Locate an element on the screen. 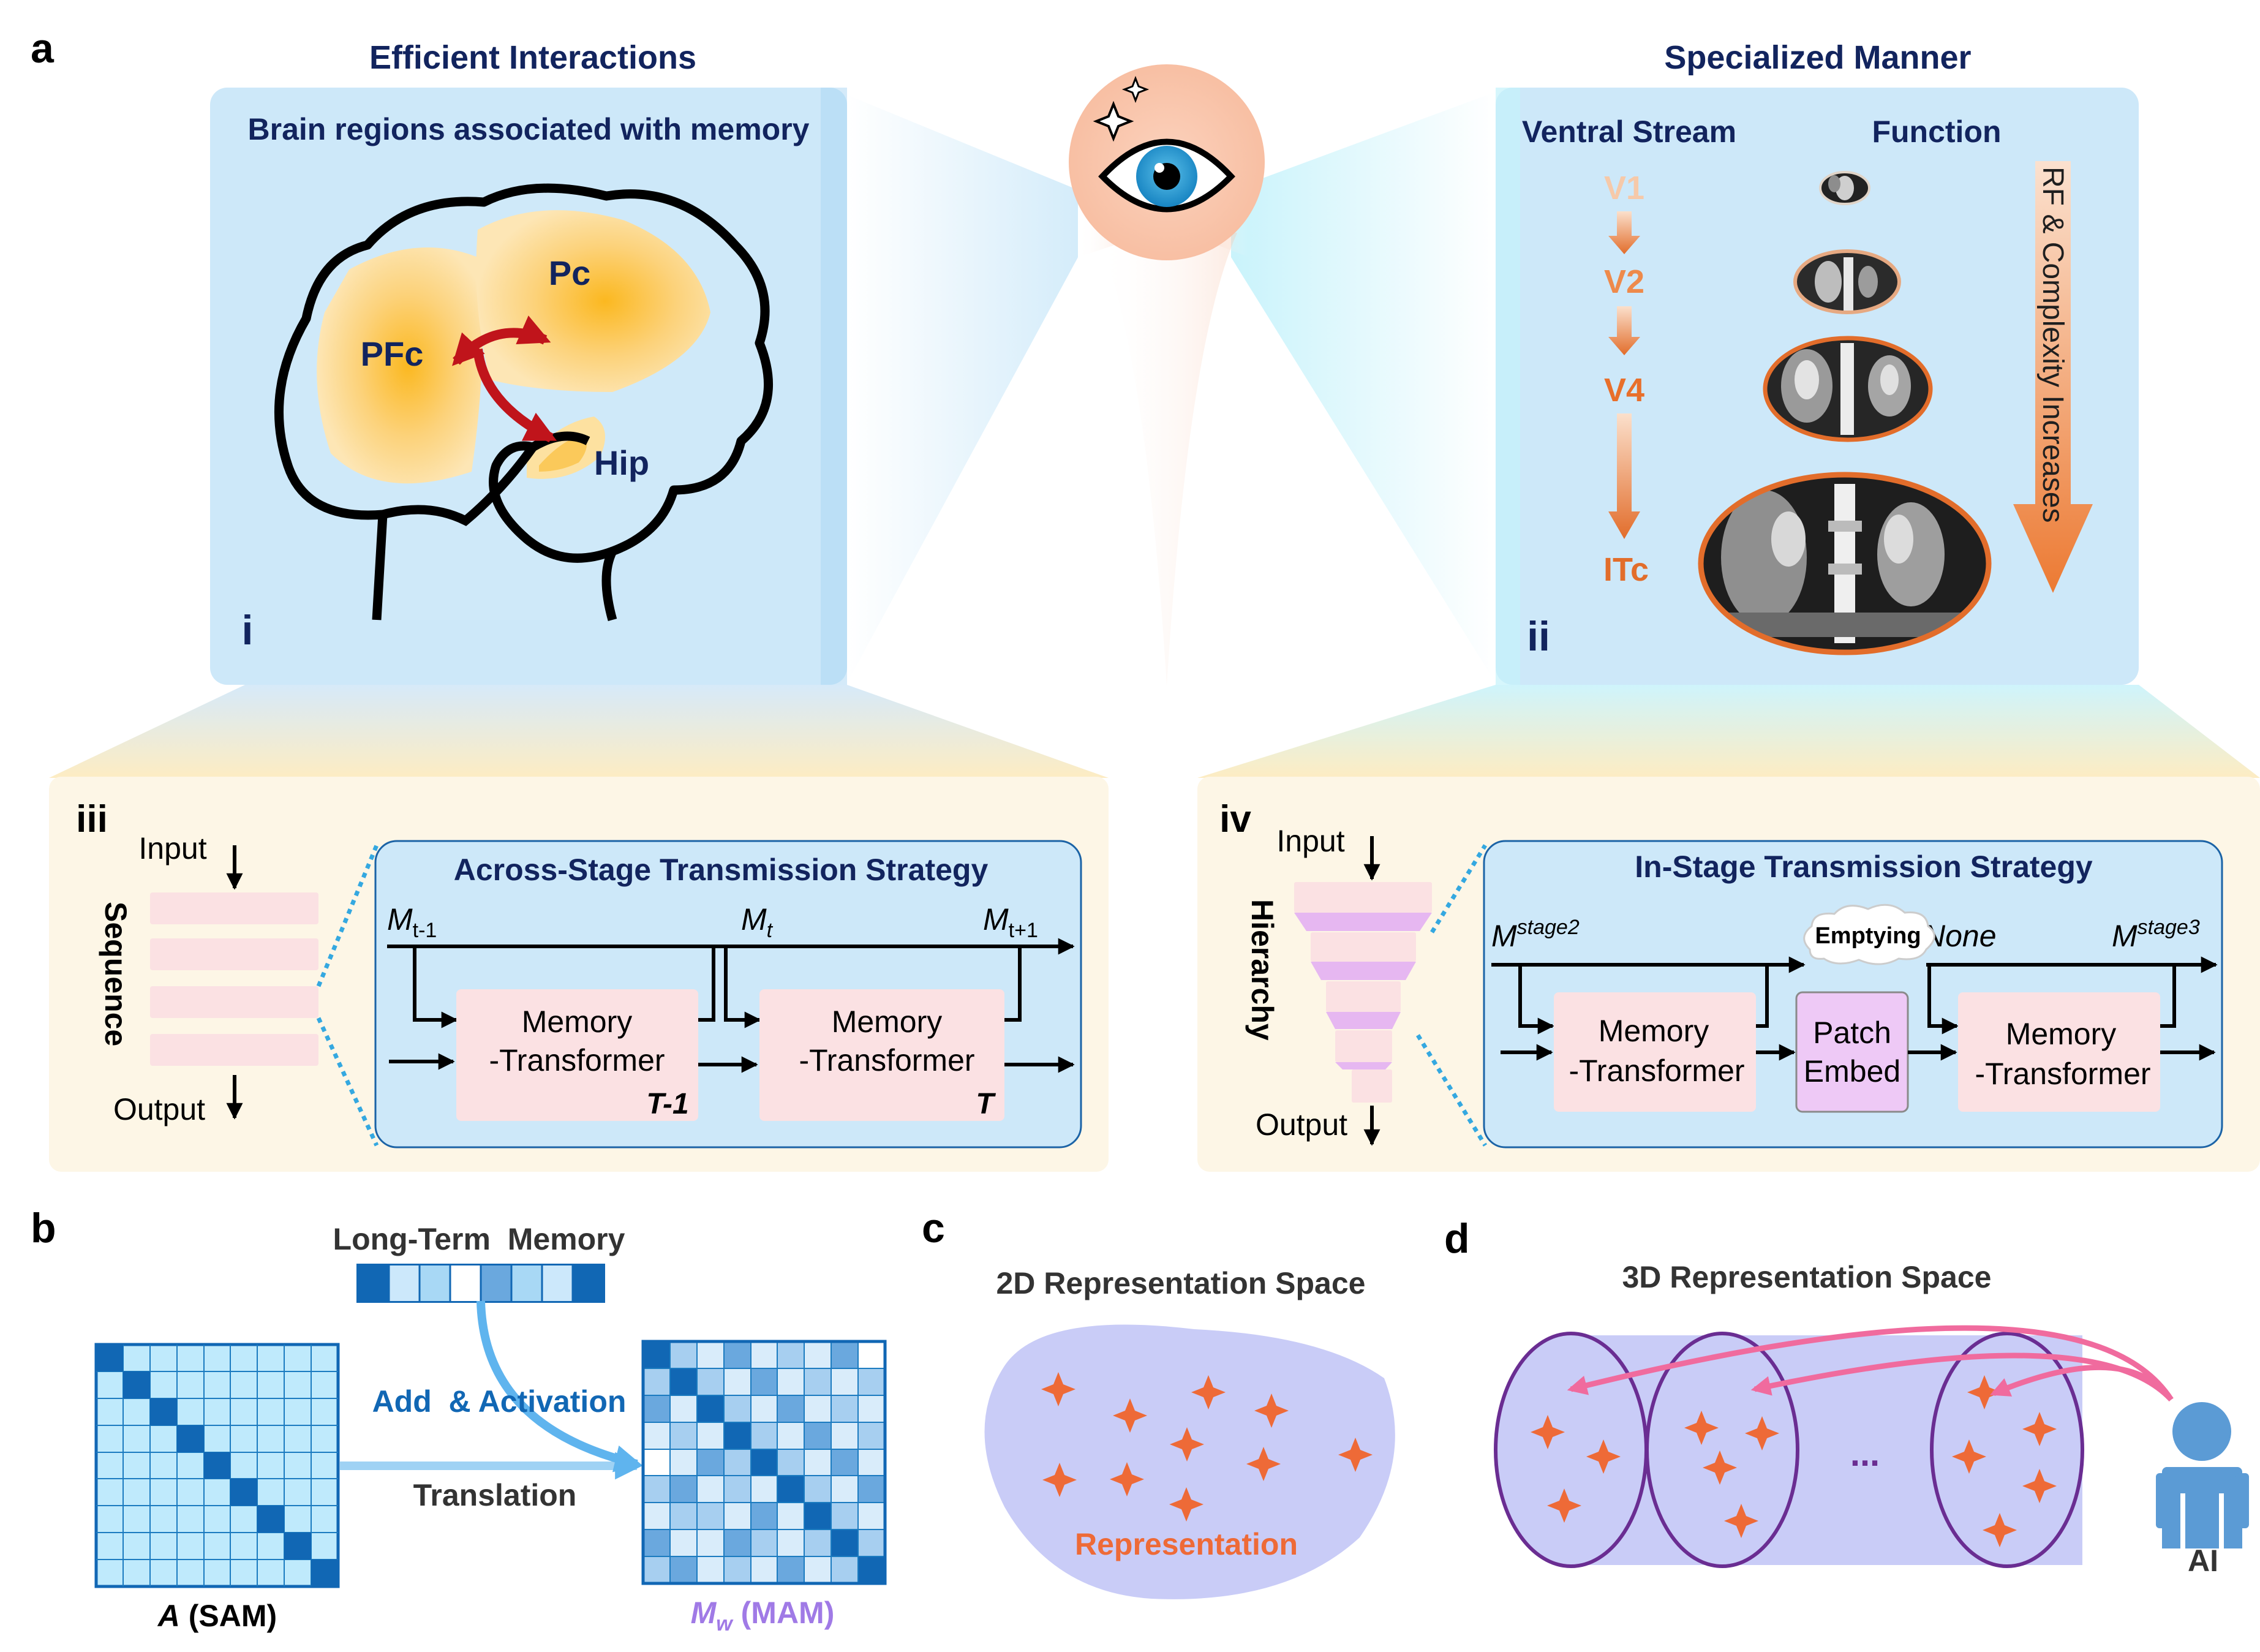  brain-title: Brain regions associated with memory is located at coordinates (529, 129).